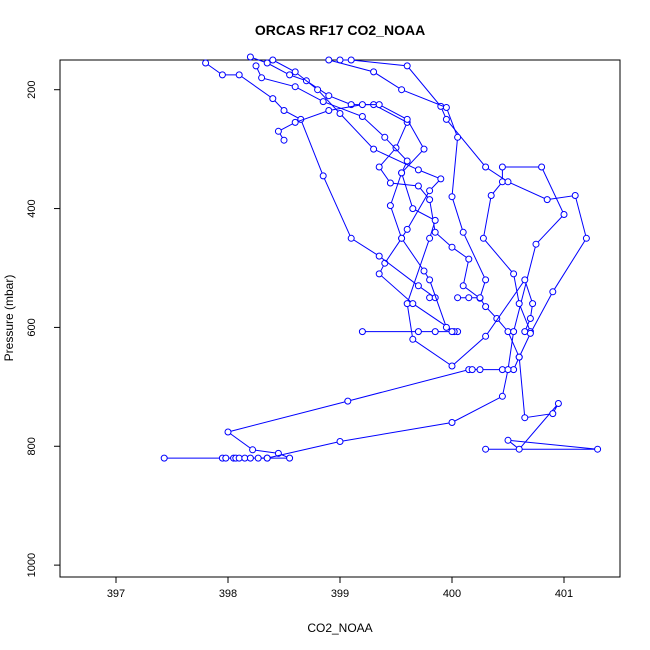 The height and width of the screenshot is (650, 650). I want to click on y-axis-label: Pressure (mbar), so click(9, 318).